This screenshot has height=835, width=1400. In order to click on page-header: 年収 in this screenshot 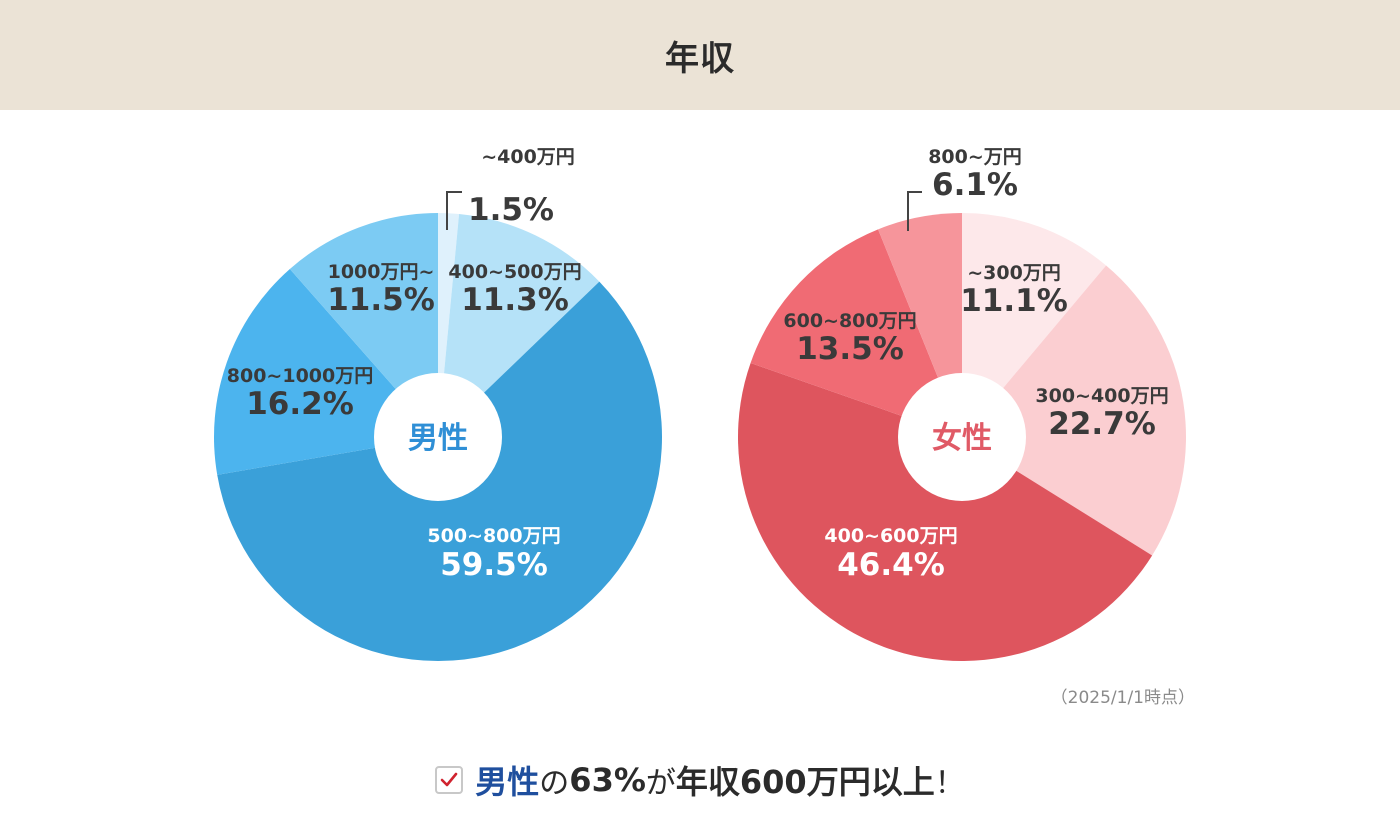, I will do `click(700, 55)`.